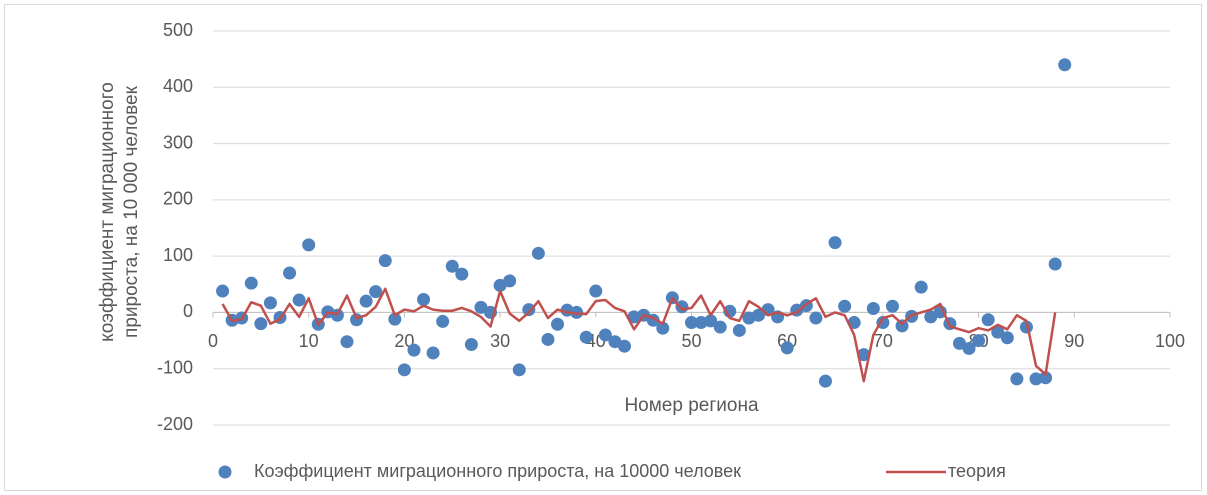  I want to click on y-tick-label: 200, so click(178, 199).